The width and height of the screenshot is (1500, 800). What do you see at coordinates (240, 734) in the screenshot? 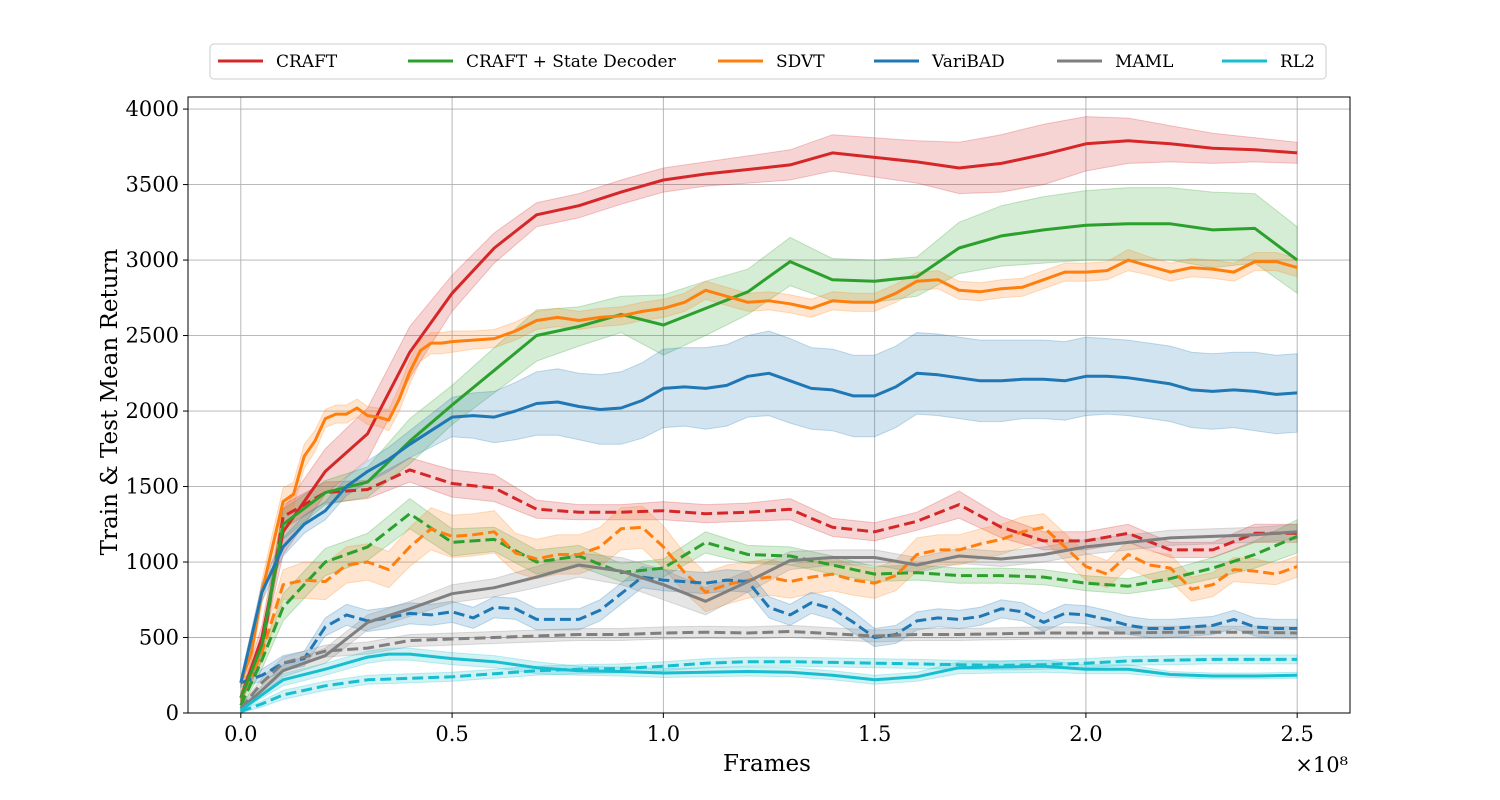
I see `x-tick-label: 0.0` at bounding box center [240, 734].